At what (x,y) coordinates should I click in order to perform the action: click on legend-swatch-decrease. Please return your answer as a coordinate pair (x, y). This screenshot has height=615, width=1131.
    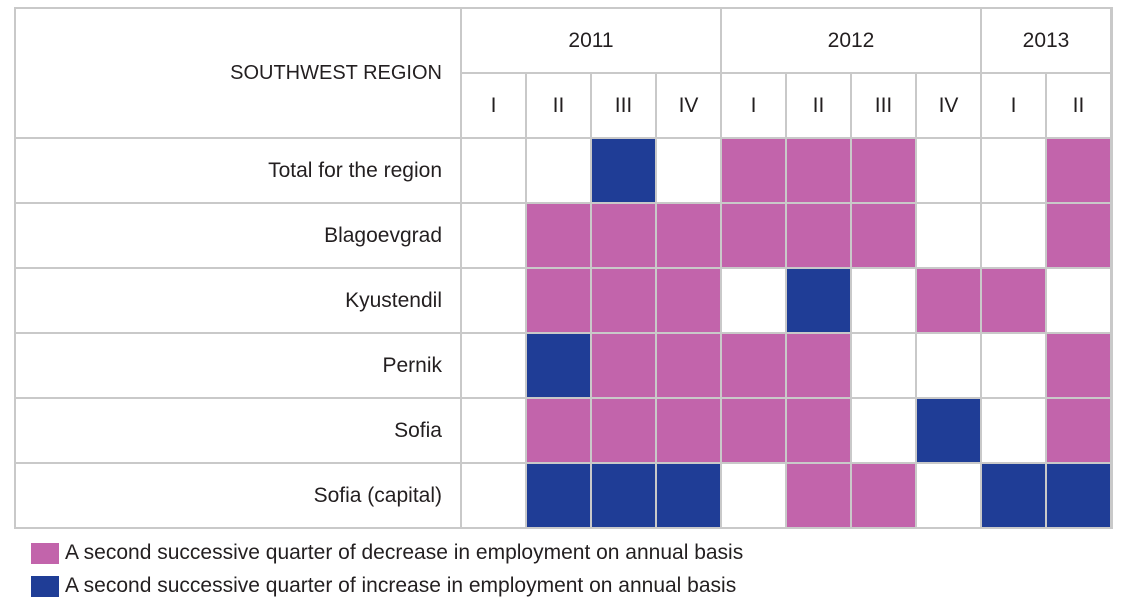
    Looking at the image, I should click on (45, 553).